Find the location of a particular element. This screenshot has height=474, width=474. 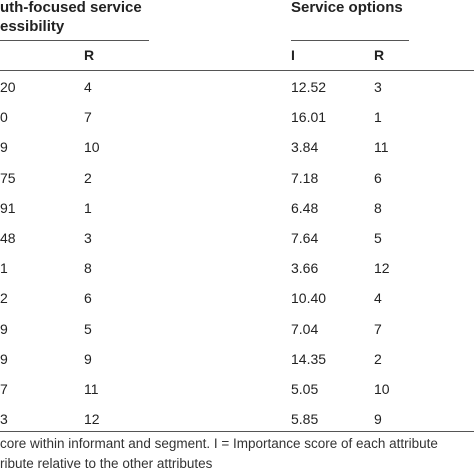

cell-right-i: 3.66 is located at coordinates (305, 268).